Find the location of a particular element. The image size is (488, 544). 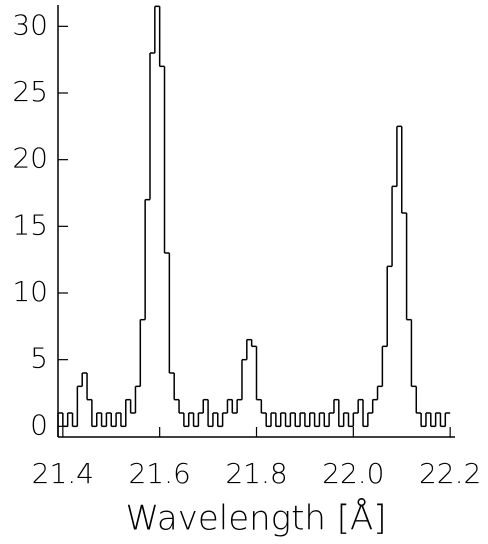

x-axis-label: Wavelength [Å] is located at coordinates (255, 519).